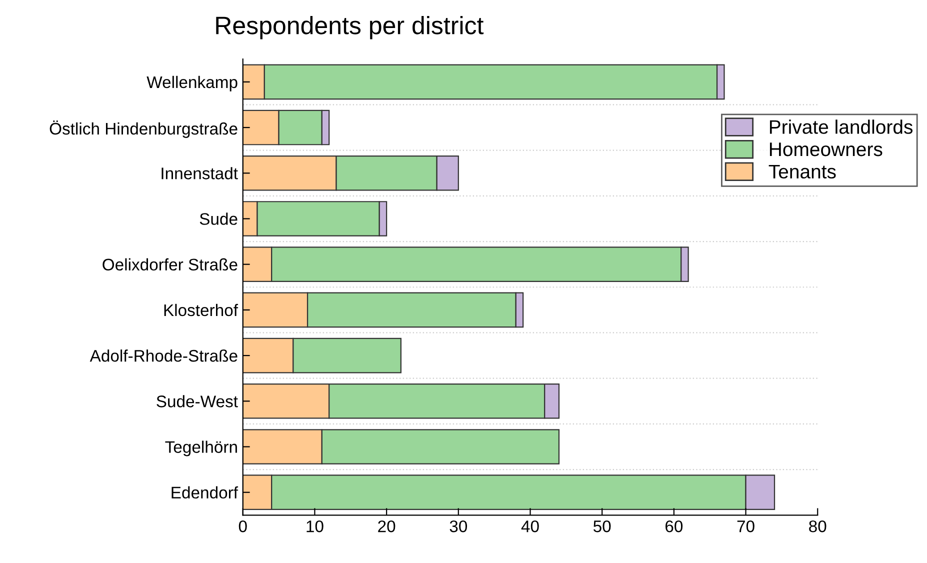 The height and width of the screenshot is (563, 927). Describe the element at coordinates (530, 526) in the screenshot. I see `x-tick-label: 40` at that location.